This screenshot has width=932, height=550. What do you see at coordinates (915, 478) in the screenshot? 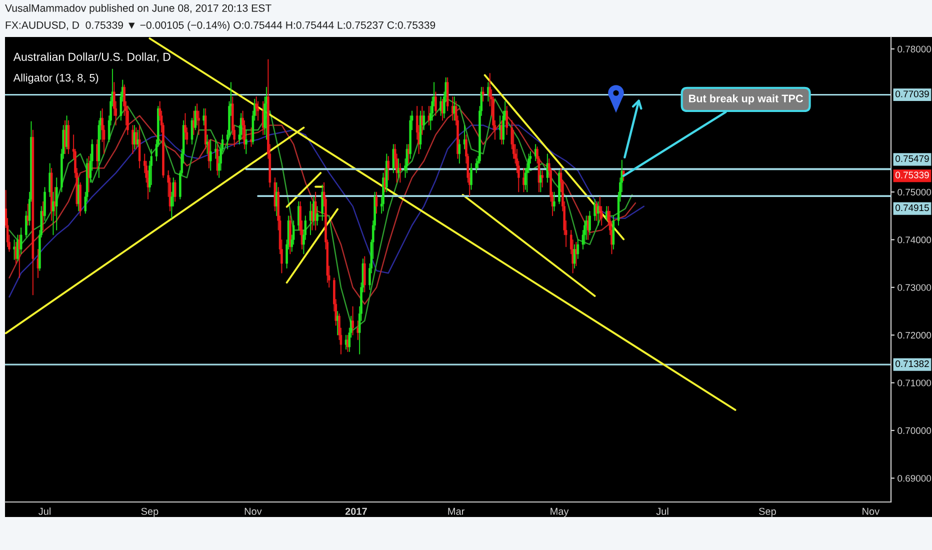
I see `y-tick-label: 0.69000` at bounding box center [915, 478].